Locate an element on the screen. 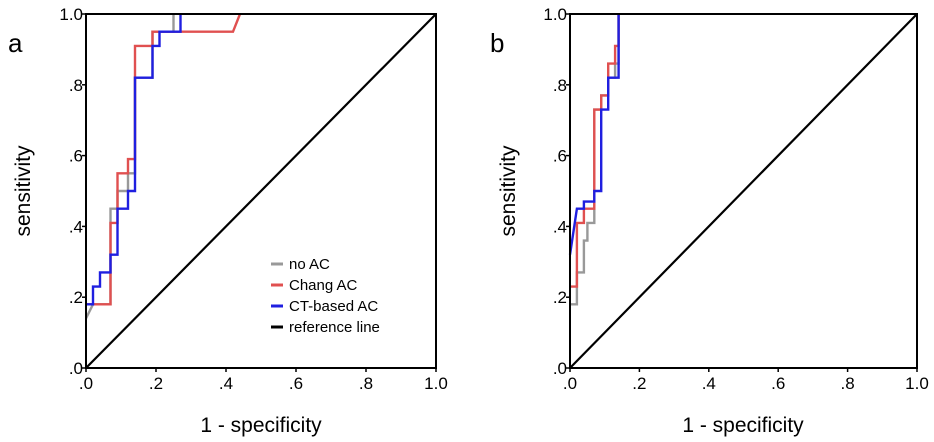 This screenshot has height=442, width=934. legend: no AC Chang AC CT-based AC reference line is located at coordinates (325, 296).